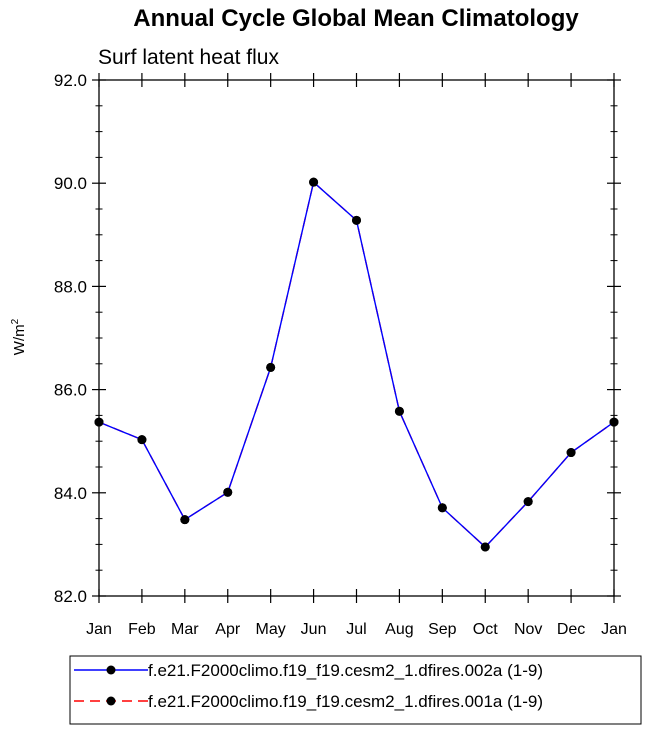  What do you see at coordinates (70, 338) in the screenshot?
I see `y-tick-labels: 82.0 84.0 86.0 88.0 90.0 92.0` at bounding box center [70, 338].